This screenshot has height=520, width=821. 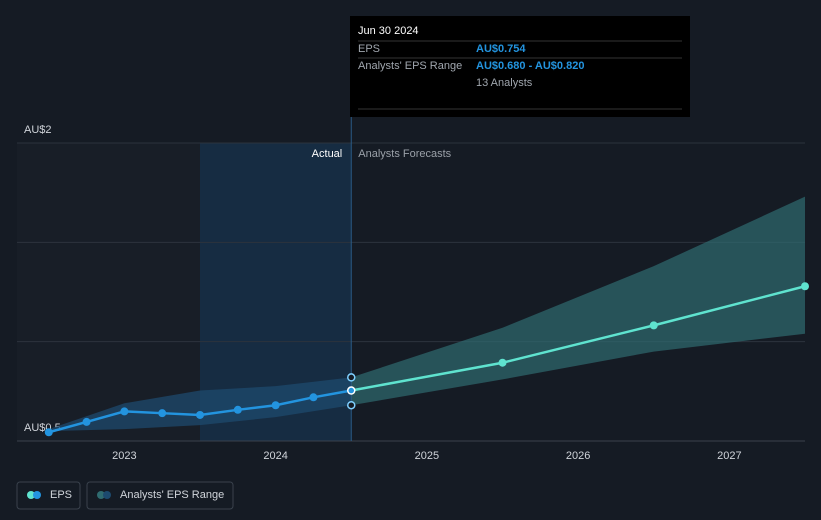 What do you see at coordinates (404, 154) in the screenshot?
I see `divider-label: Analysts Forecasts` at bounding box center [404, 154].